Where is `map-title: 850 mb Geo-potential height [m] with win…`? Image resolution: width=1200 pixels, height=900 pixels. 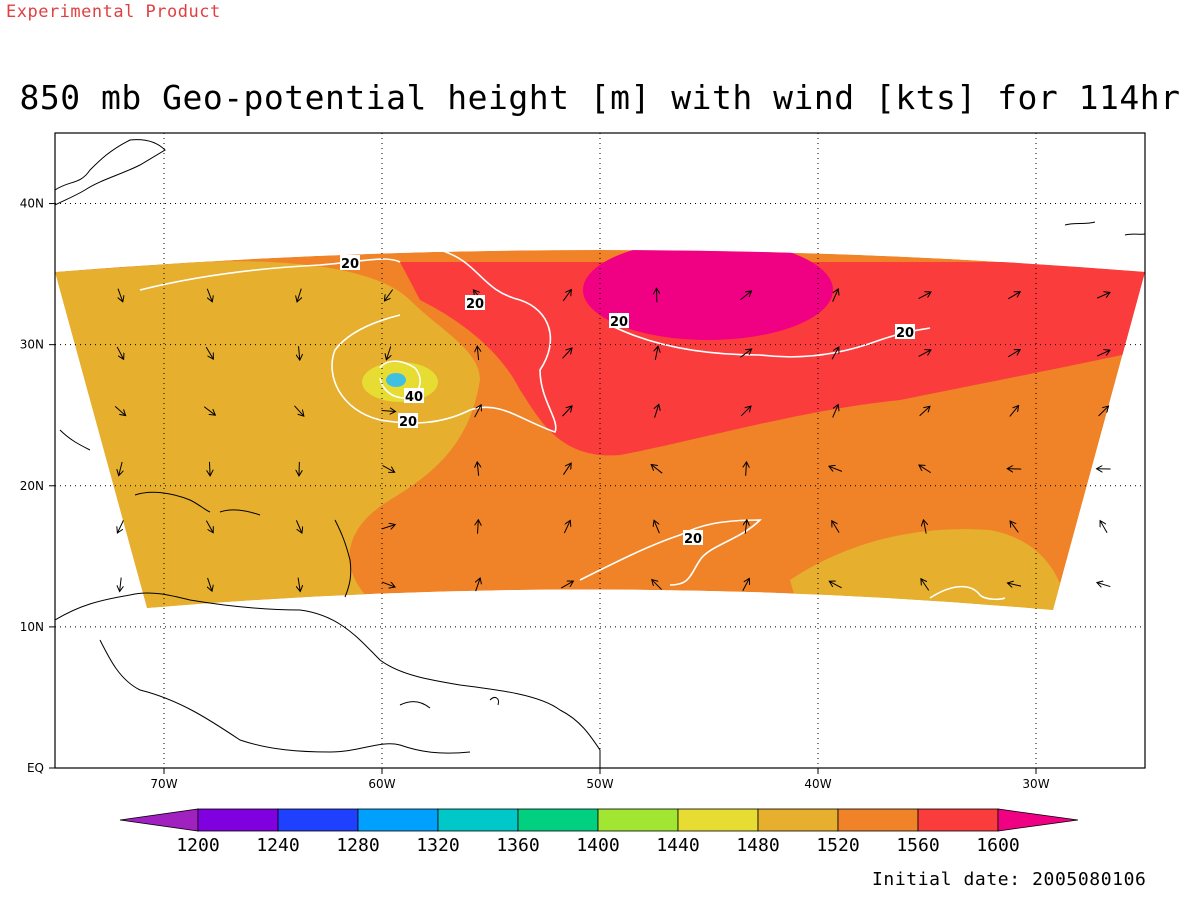 map-title: 850 mb Geo-potential height [m] with win… is located at coordinates (600, 97).